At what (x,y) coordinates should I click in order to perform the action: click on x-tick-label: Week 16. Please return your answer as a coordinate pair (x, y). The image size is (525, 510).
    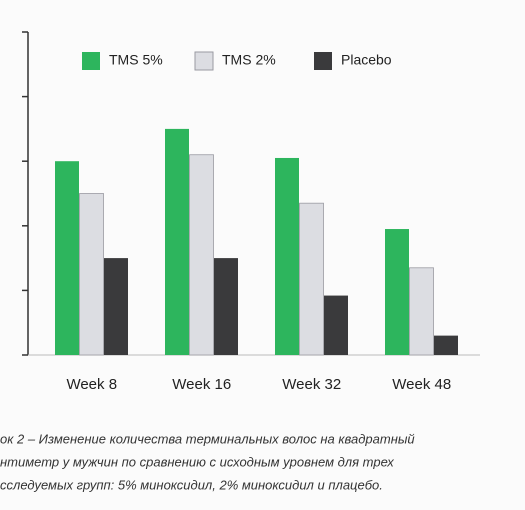
    Looking at the image, I should click on (201, 384).